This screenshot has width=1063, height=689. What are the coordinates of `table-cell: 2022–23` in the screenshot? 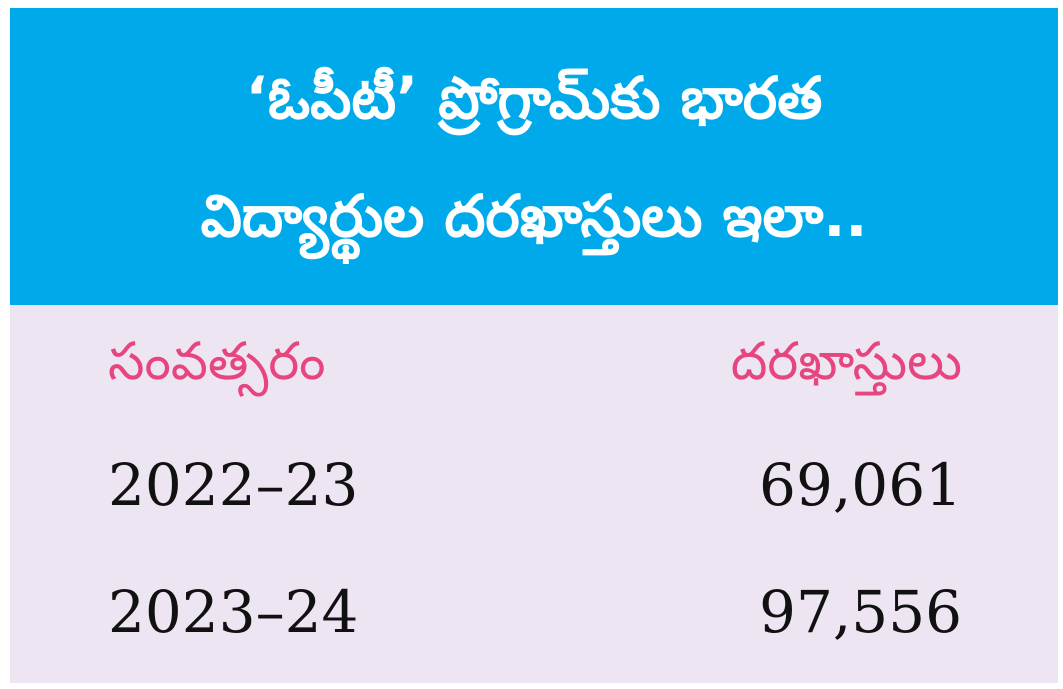 It's located at (233, 485).